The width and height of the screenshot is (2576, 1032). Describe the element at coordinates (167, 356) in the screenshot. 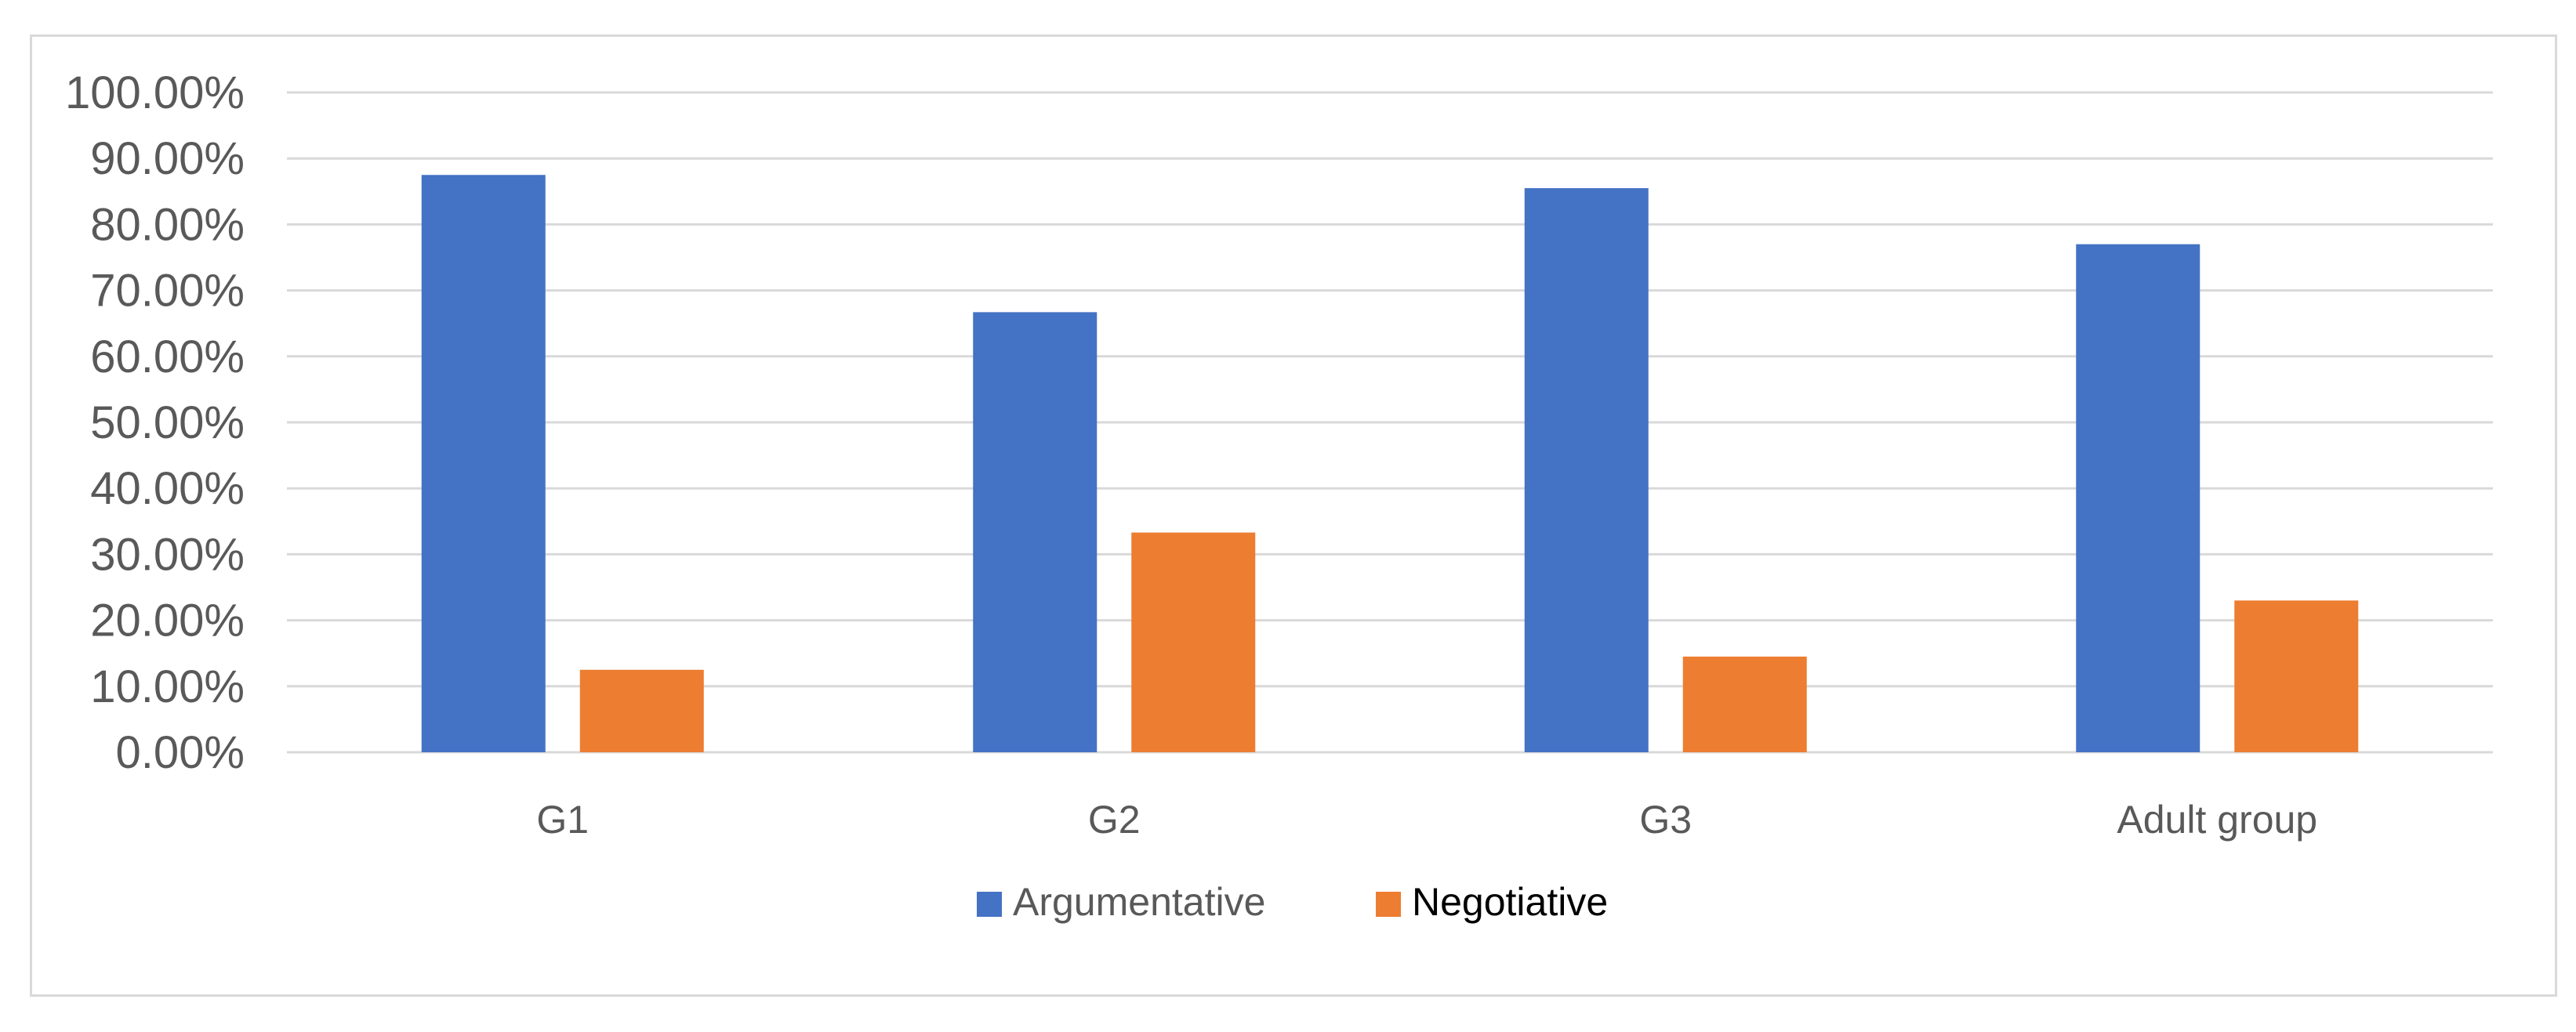

I see `y-tick-label: 60.00%` at that location.